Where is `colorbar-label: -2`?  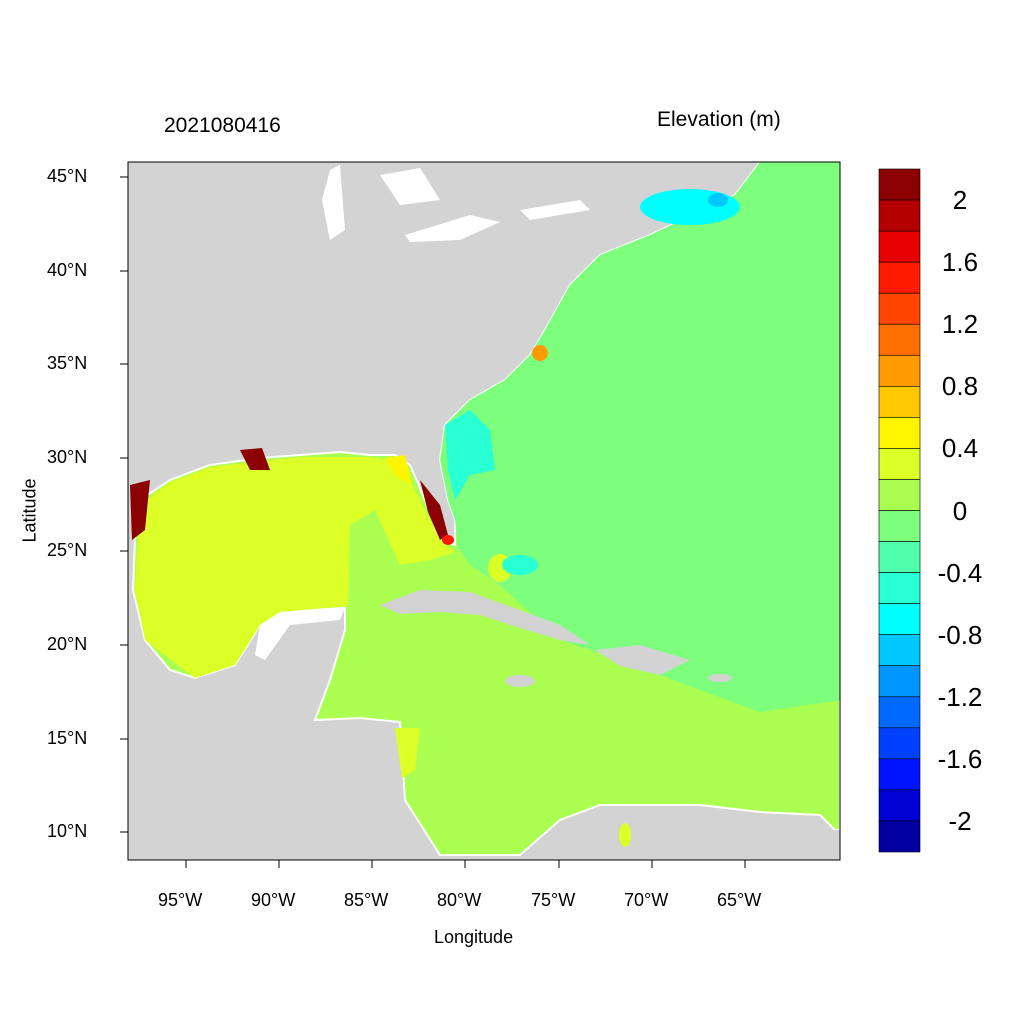
colorbar-label: -2 is located at coordinates (960, 820).